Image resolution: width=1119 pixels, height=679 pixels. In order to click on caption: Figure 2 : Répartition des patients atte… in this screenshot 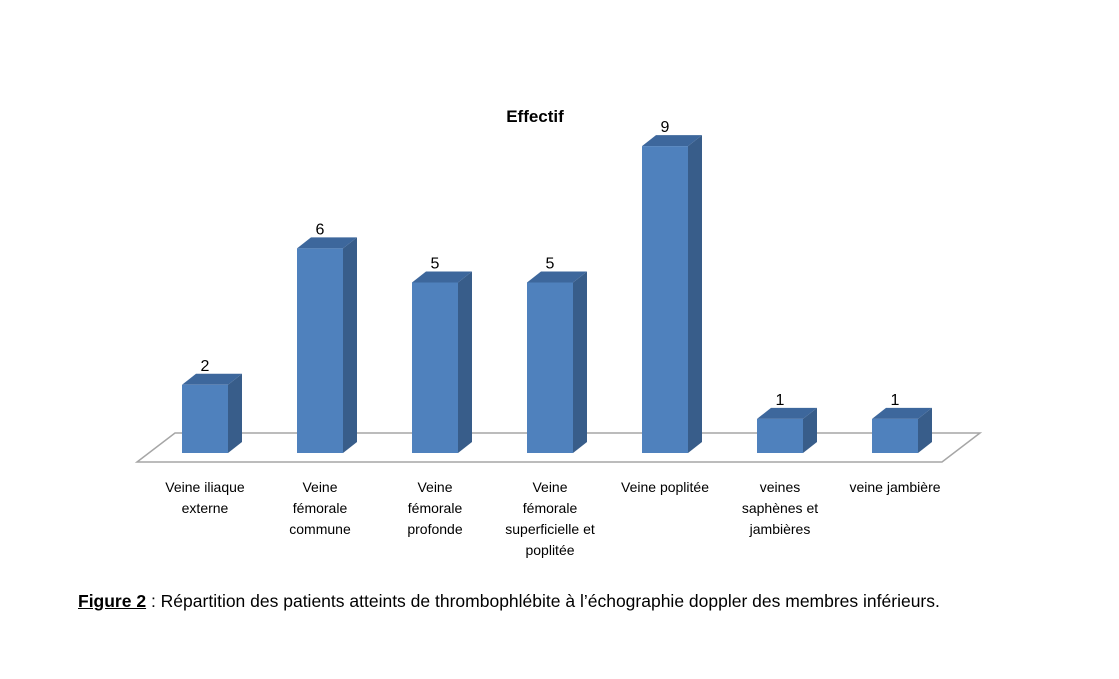, I will do `click(509, 601)`.